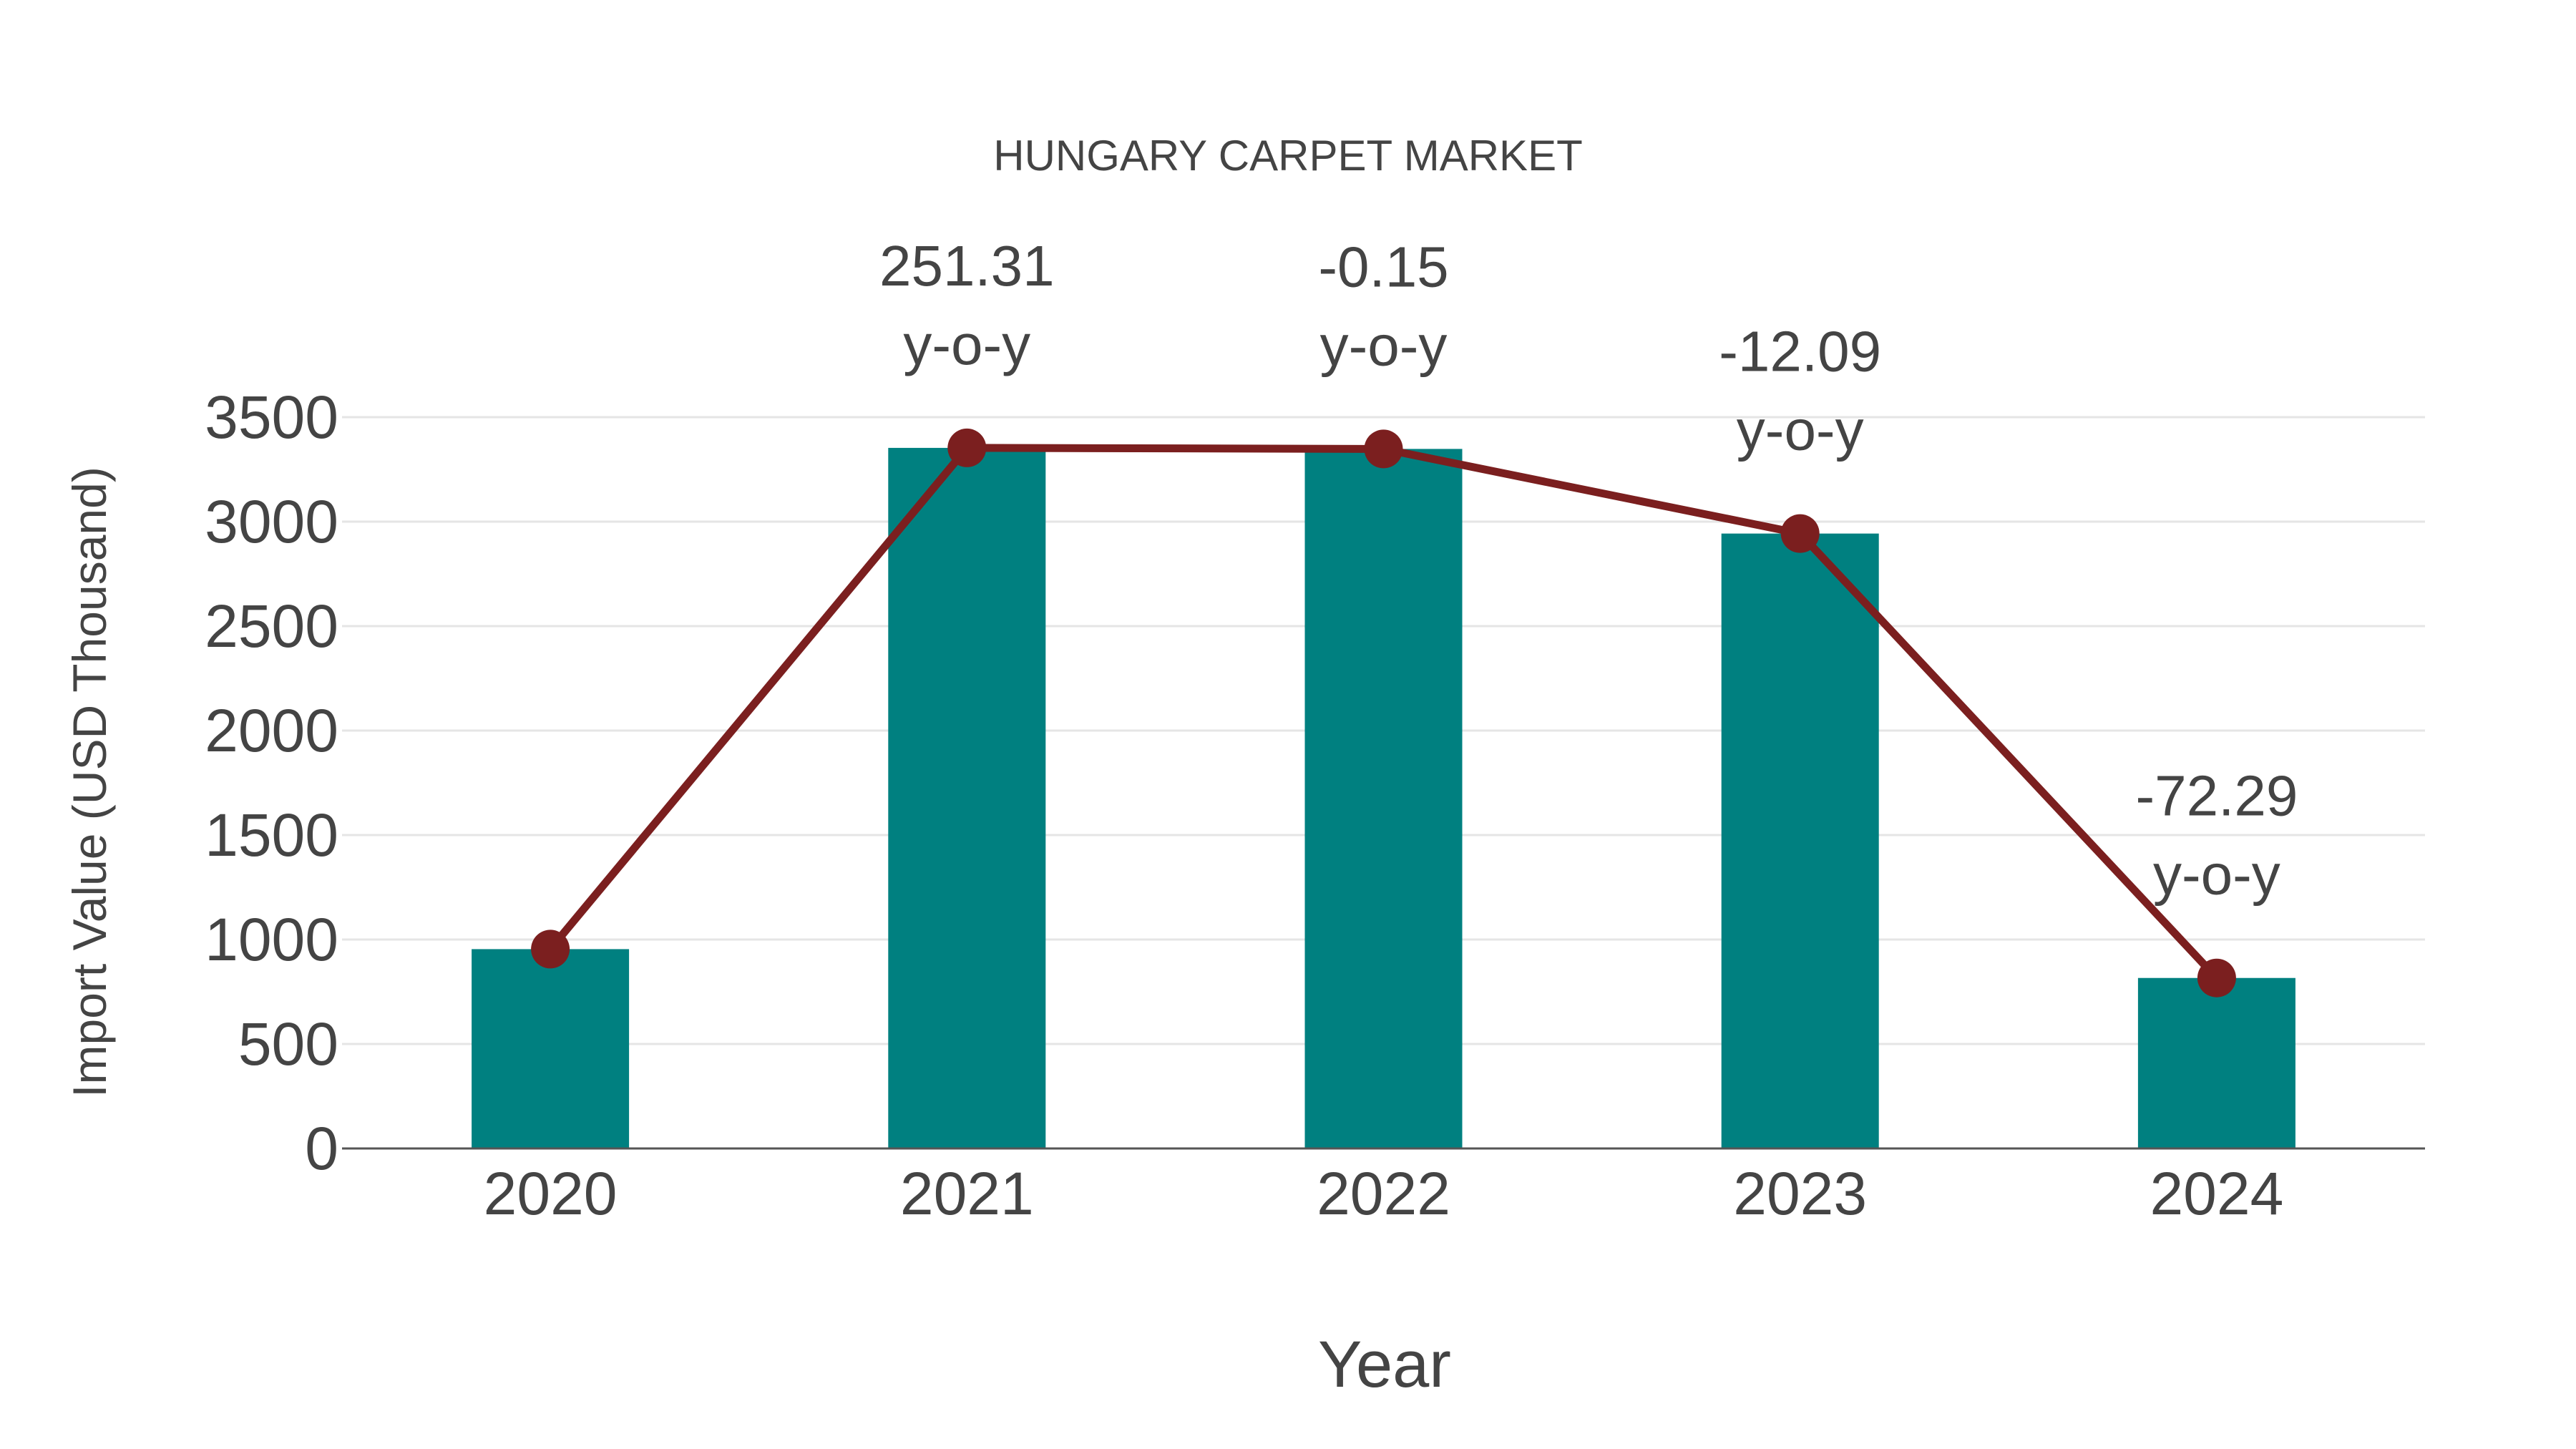 This screenshot has height=1449, width=2576. What do you see at coordinates (271, 521) in the screenshot?
I see `y-tick-label: 3000` at bounding box center [271, 521].